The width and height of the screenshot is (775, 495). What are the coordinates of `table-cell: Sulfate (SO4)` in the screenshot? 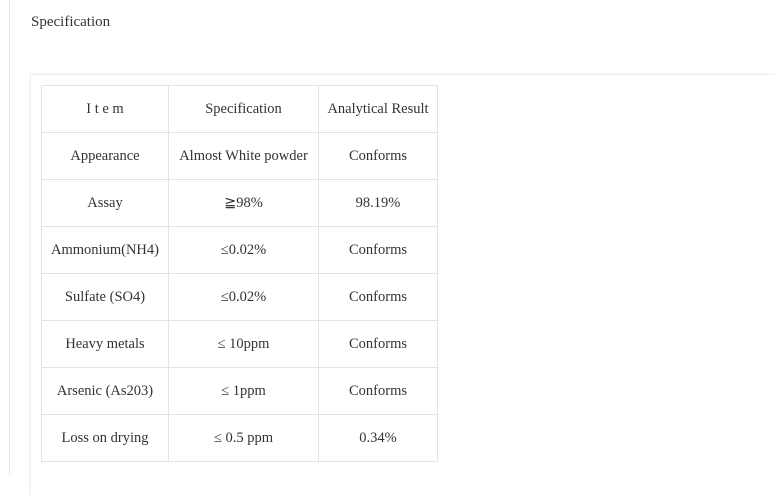 It's located at (105, 297).